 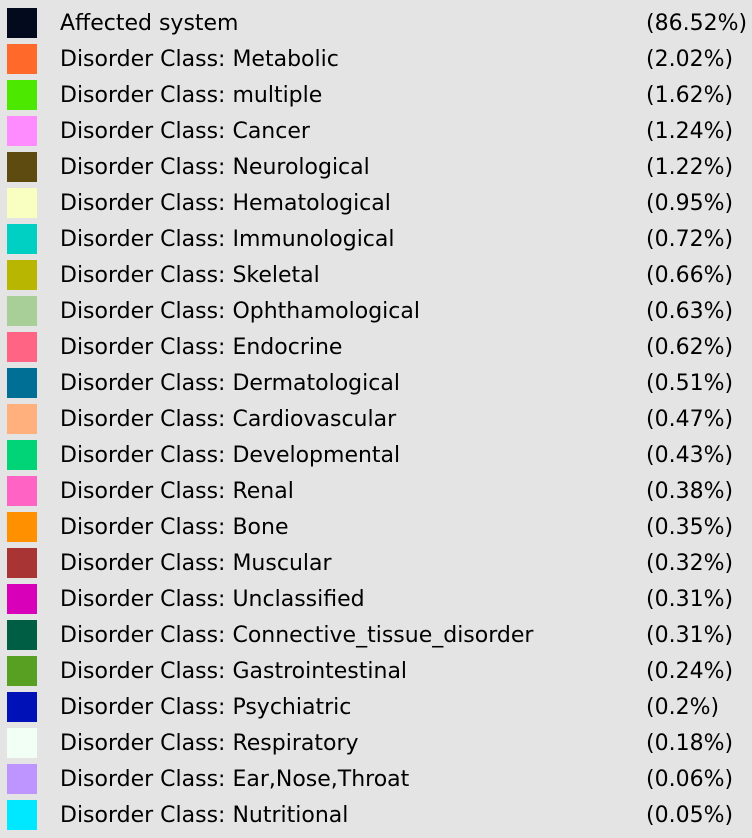 I want to click on legend-item-label: Disorder Class: Renal, so click(x=177, y=491).